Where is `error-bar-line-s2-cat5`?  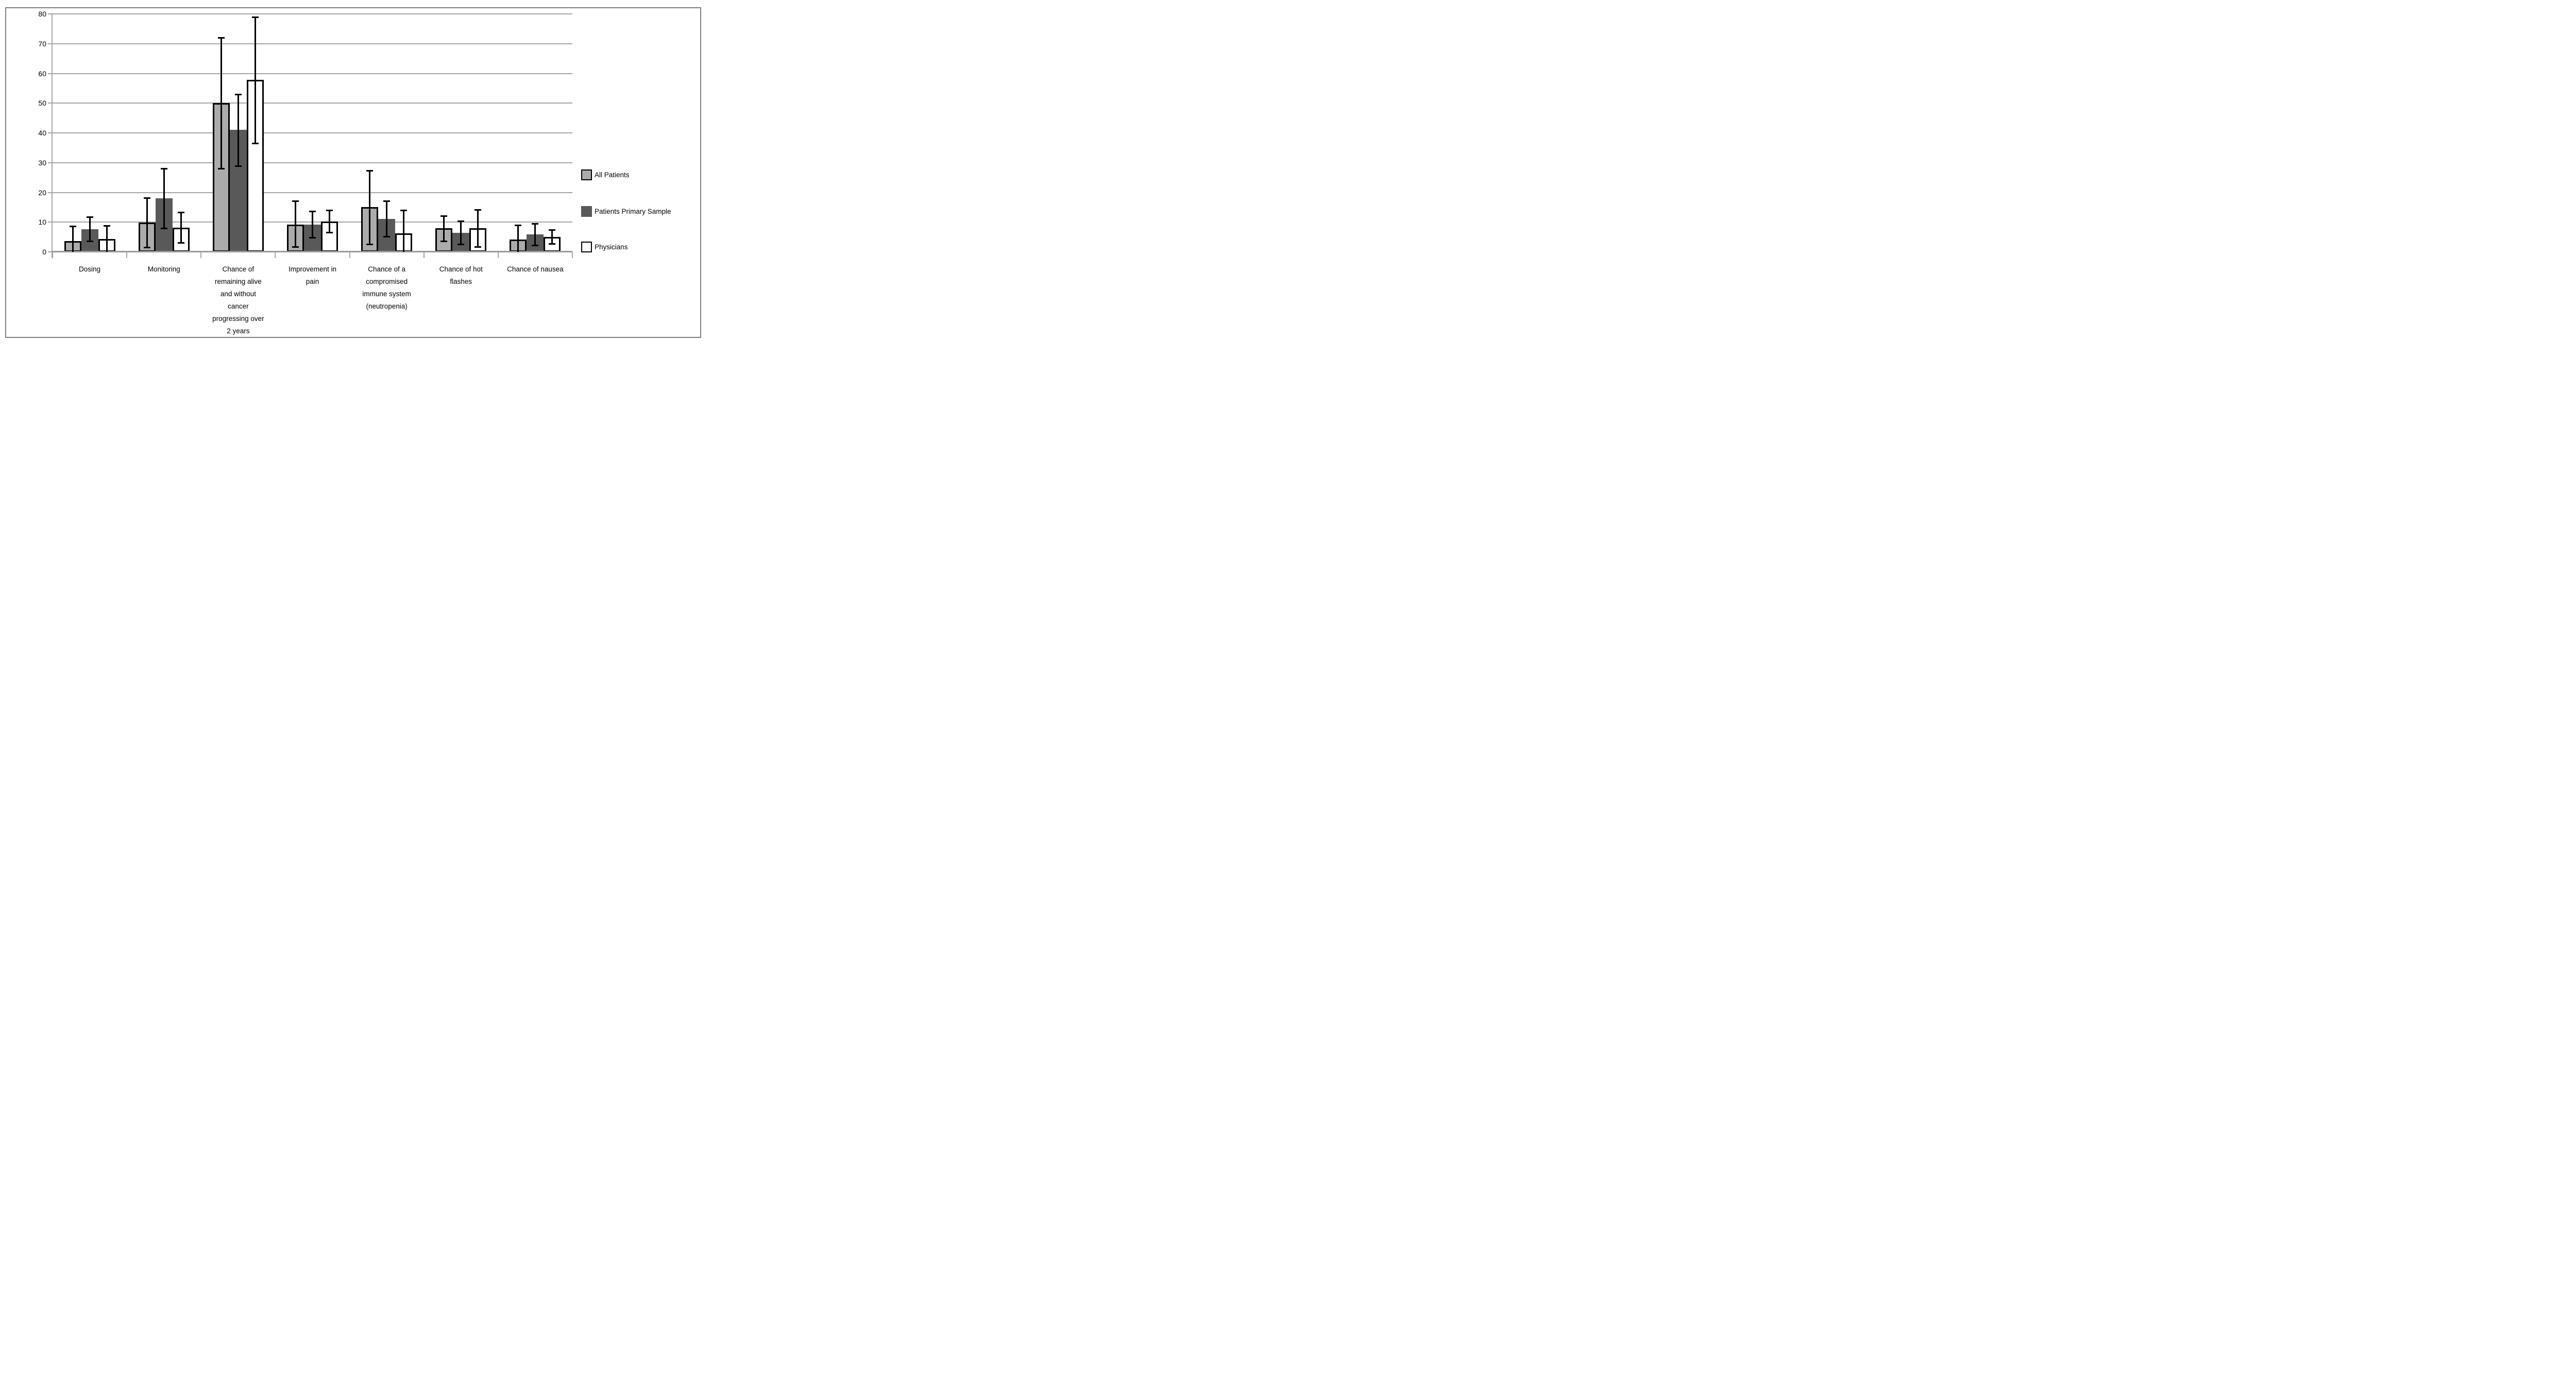
error-bar-line-s2-cat5 is located at coordinates (478, 228).